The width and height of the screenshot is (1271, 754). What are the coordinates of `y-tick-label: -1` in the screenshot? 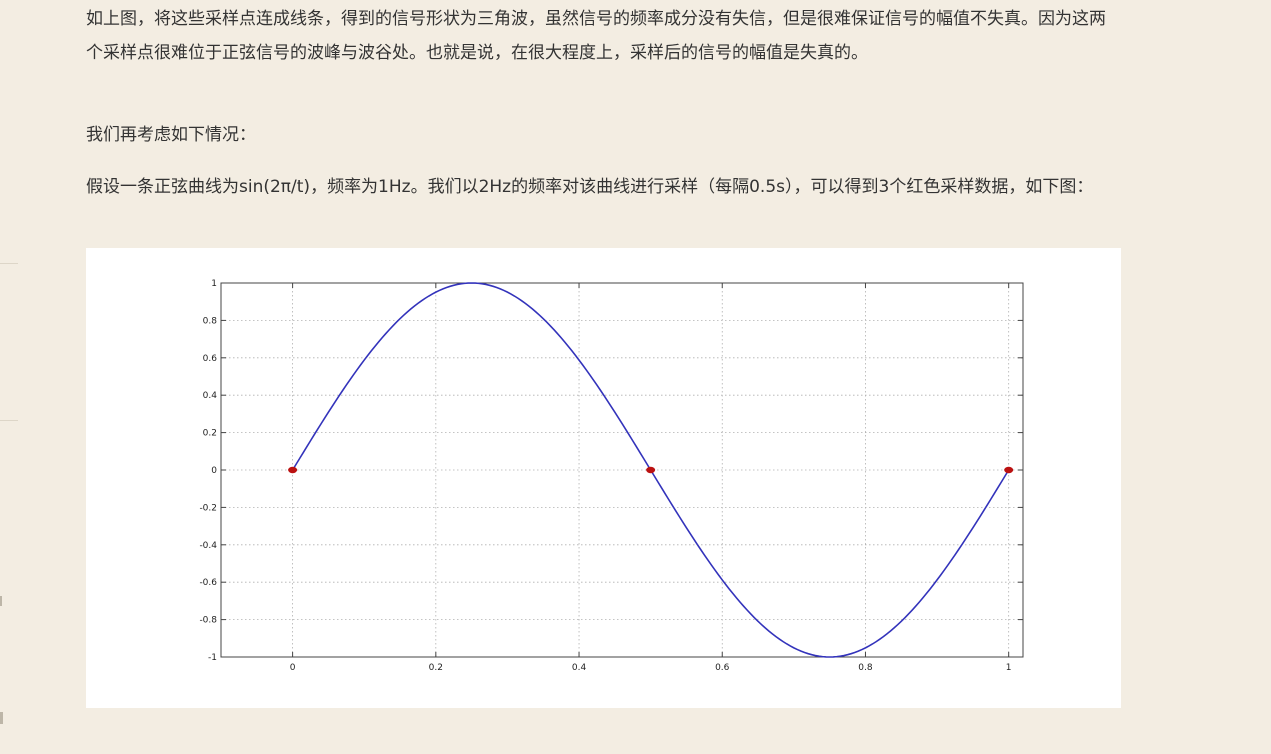 It's located at (212, 658).